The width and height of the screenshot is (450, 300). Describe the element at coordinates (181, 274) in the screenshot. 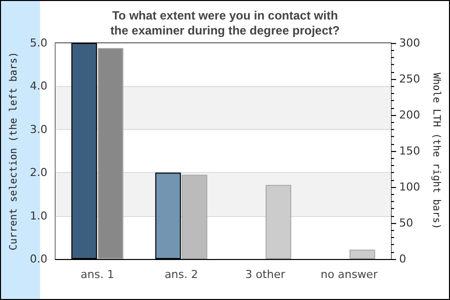

I see `x-tick-label: ans. 2` at that location.